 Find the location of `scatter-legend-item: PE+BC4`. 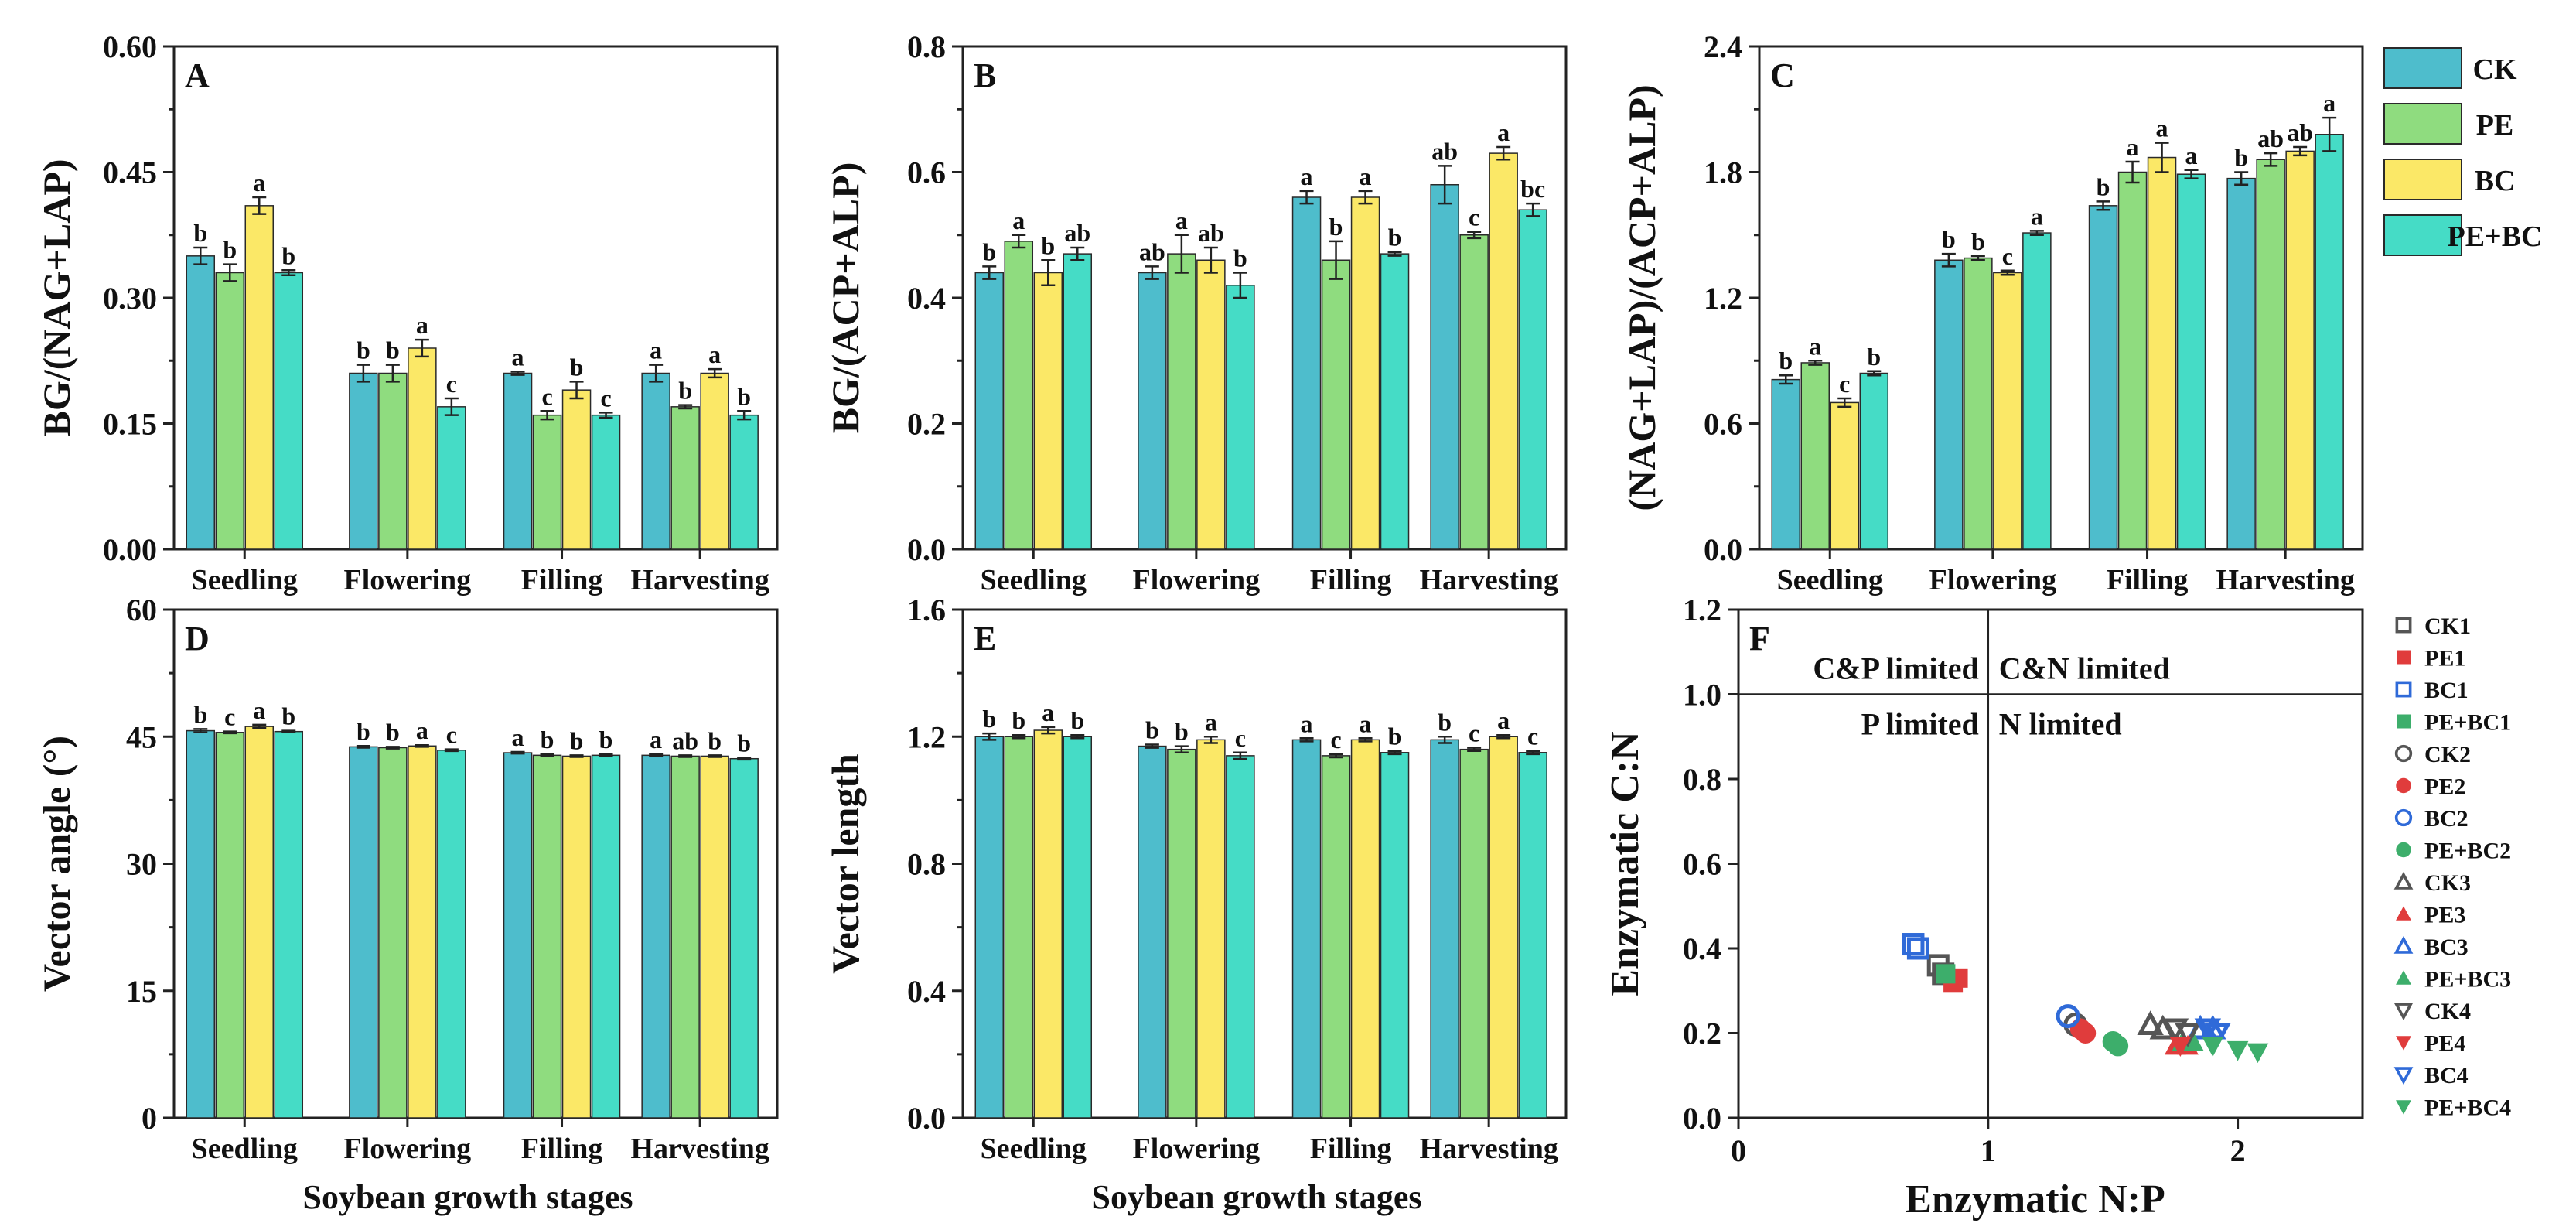

scatter-legend-item: PE+BC4 is located at coordinates (2453, 1108).